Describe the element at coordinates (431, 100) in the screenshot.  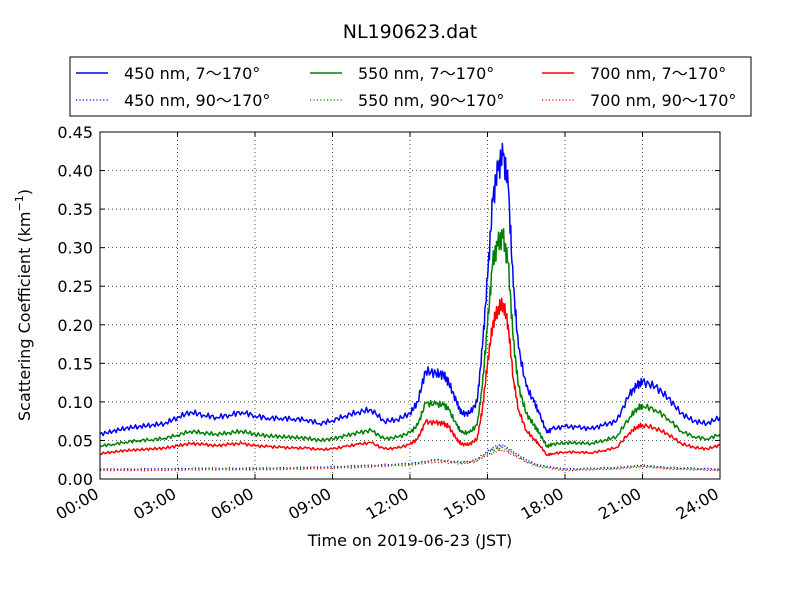
I see `legend-label-4: 550 nm, 90～170°` at that location.